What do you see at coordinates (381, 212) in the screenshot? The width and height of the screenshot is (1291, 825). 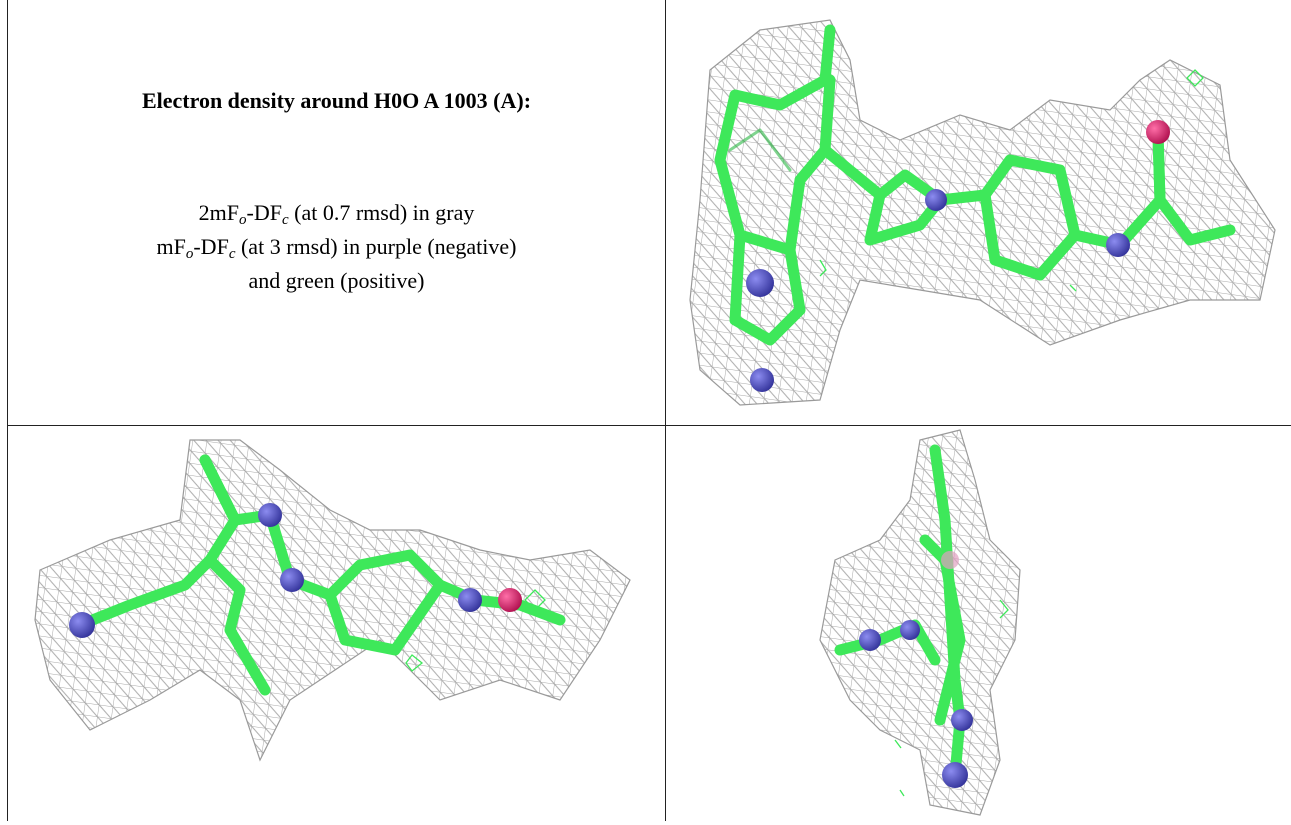 I see `text-run: (at 0.7 rmsd) in gray` at bounding box center [381, 212].